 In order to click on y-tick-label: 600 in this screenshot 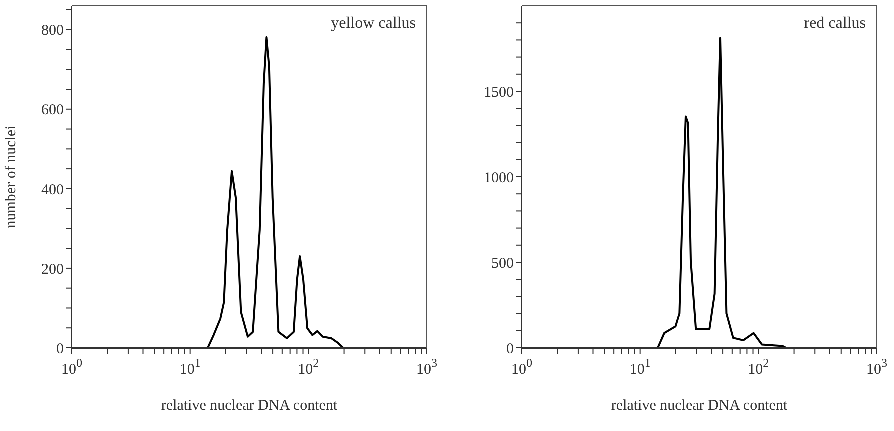, I will do `click(53, 110)`.